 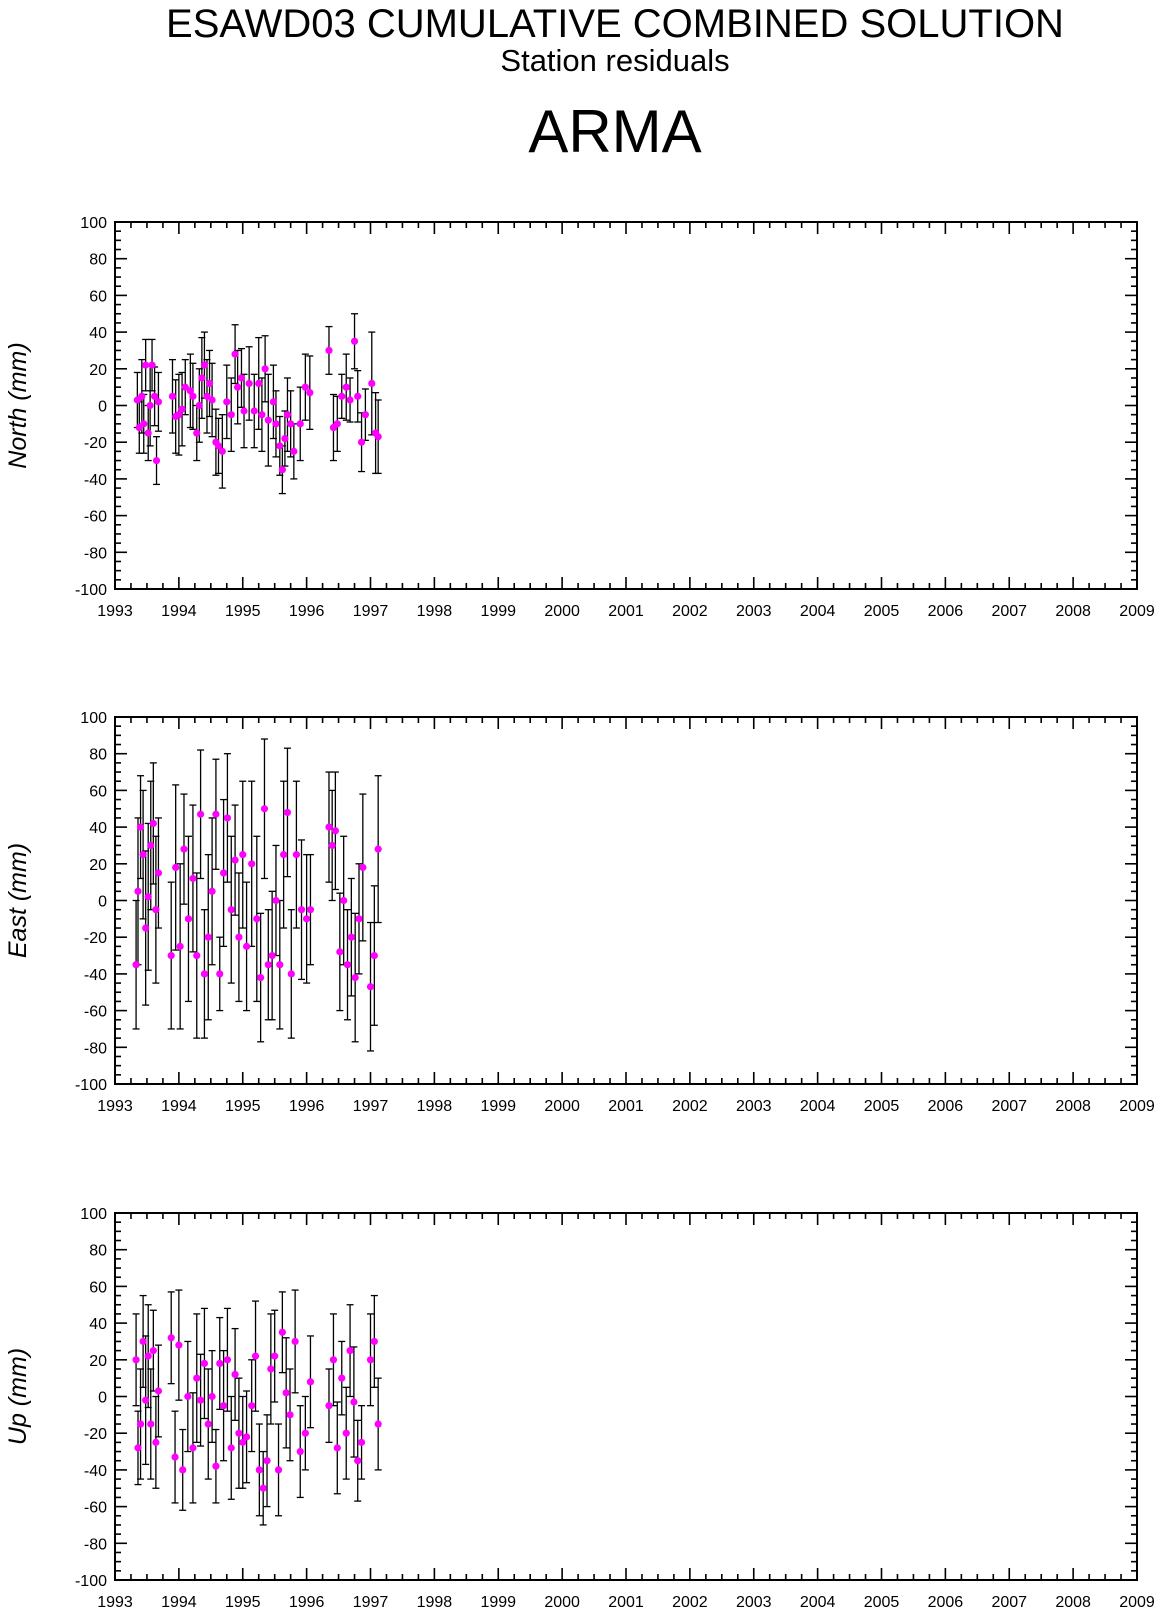 What do you see at coordinates (818, 1602) in the screenshot?
I see `x-tick-label: 2004` at bounding box center [818, 1602].